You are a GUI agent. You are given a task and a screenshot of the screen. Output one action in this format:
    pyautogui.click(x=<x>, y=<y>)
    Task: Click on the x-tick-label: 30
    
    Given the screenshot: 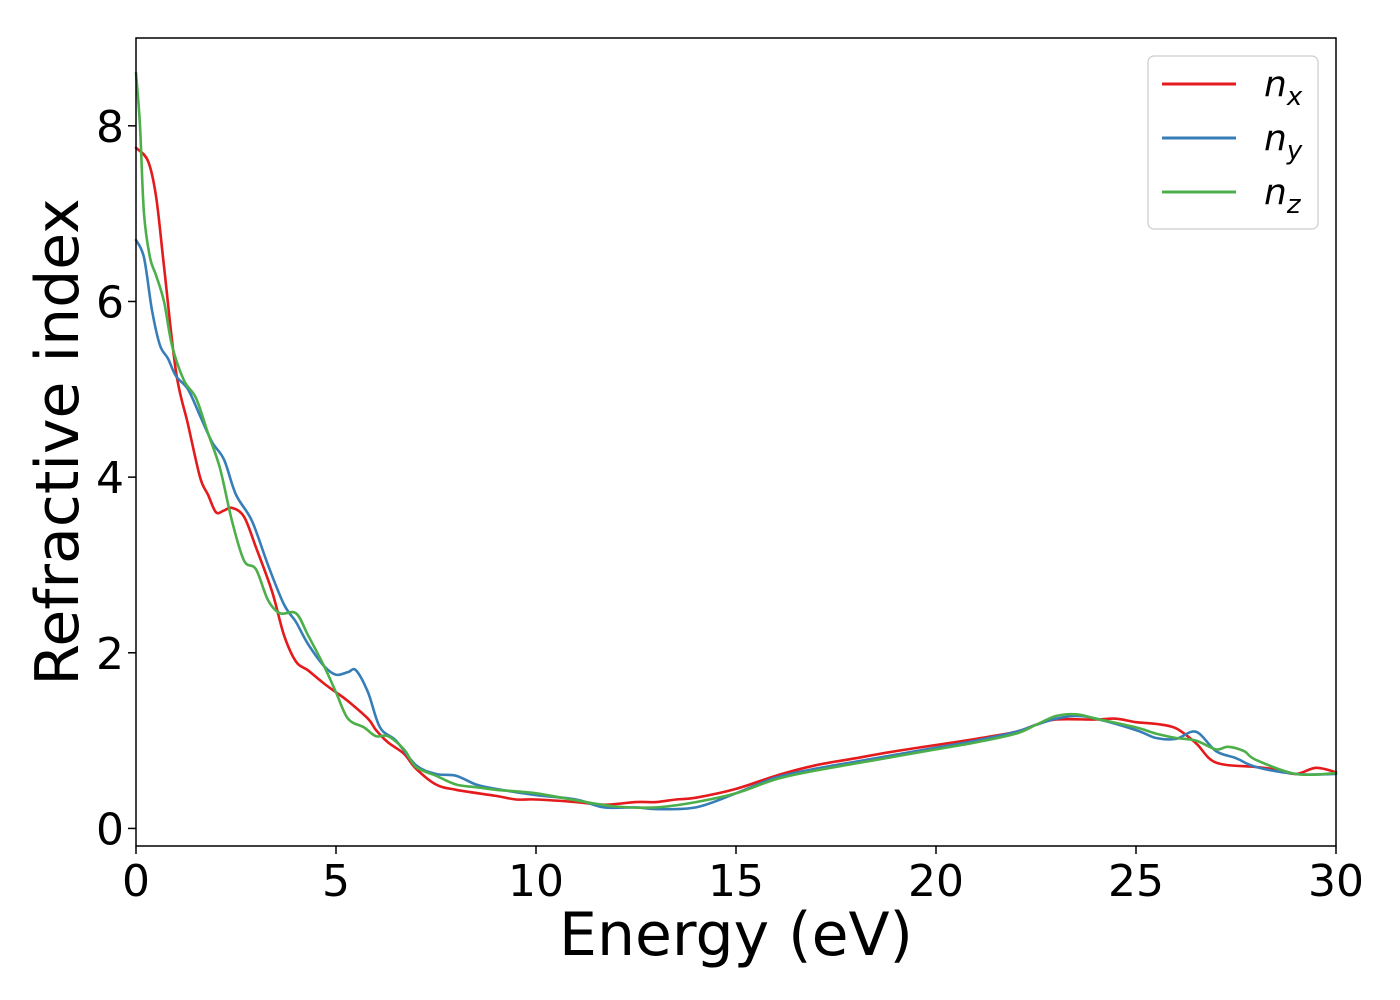 What is the action you would take?
    pyautogui.click(x=1336, y=881)
    